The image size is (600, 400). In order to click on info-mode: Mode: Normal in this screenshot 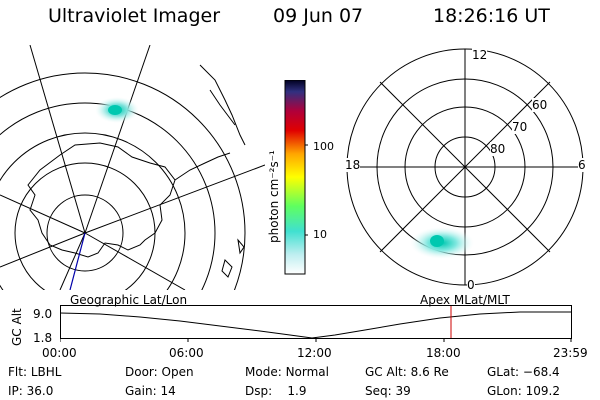, I will do `click(287, 372)`.